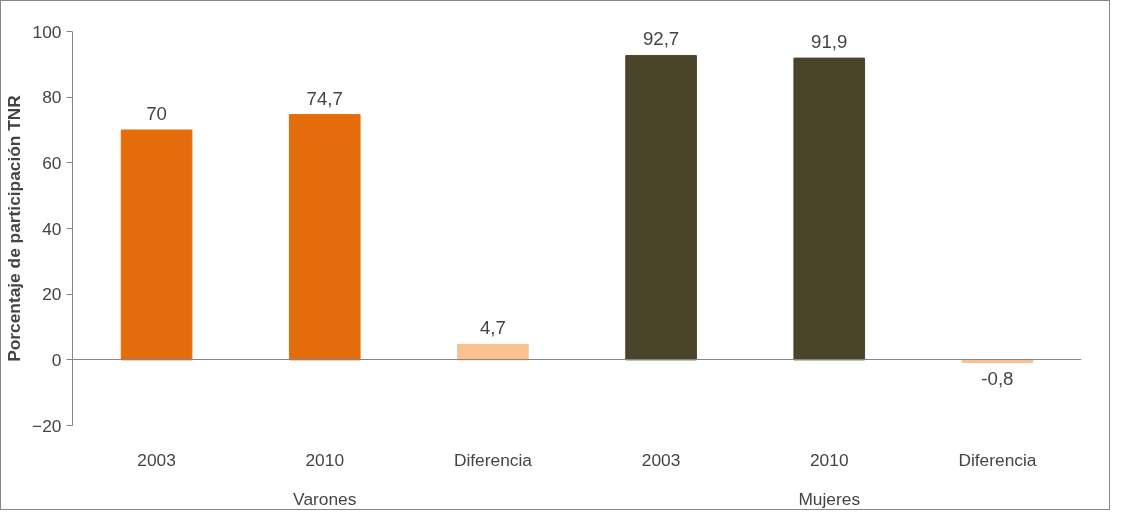 The width and height of the screenshot is (1131, 528). Describe the element at coordinates (47, 425) in the screenshot. I see `y-tick-label: −20` at that location.